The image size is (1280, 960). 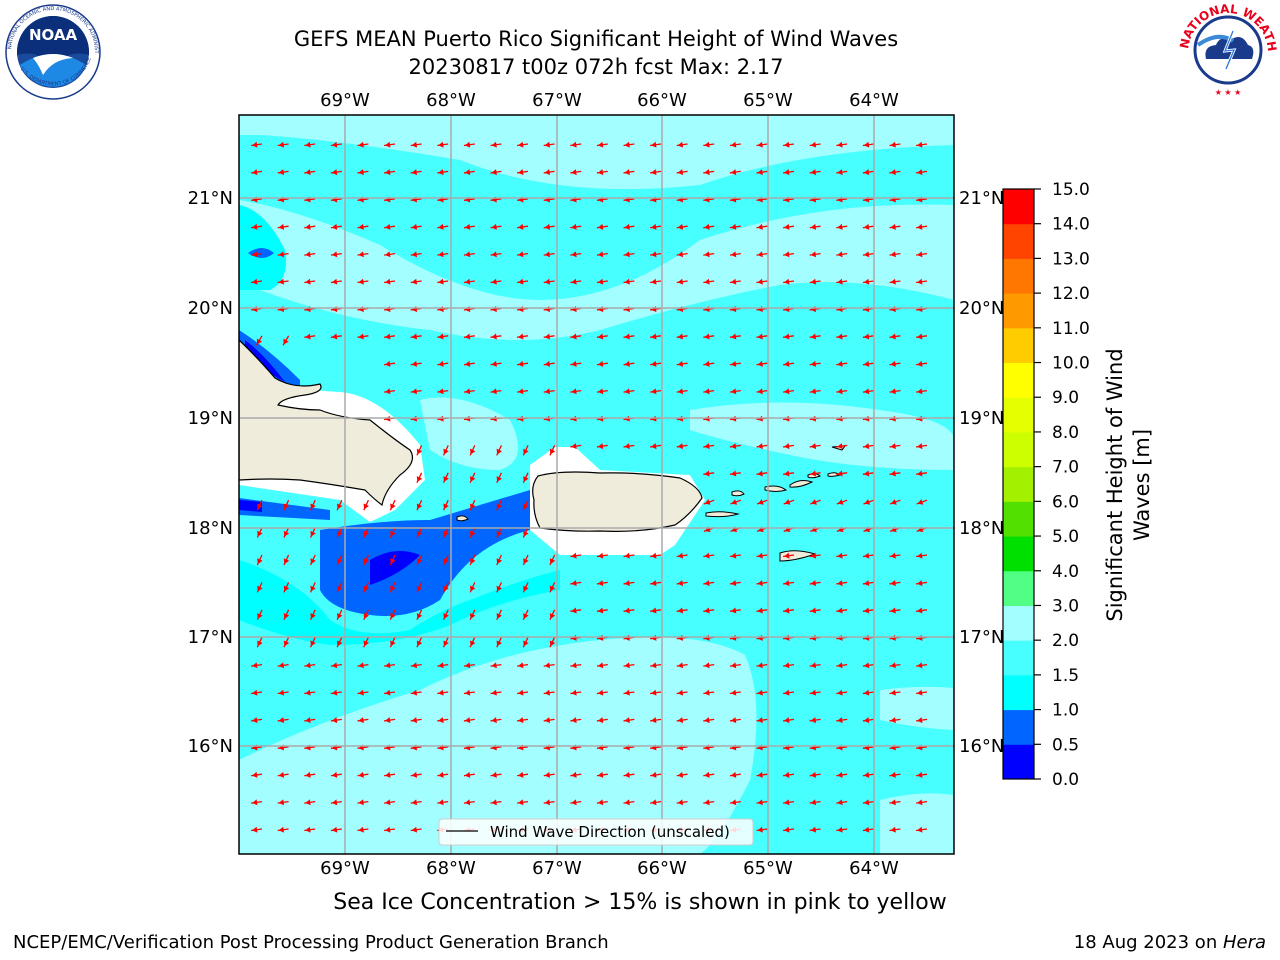 What do you see at coordinates (345, 100) in the screenshot?
I see `lon-label-top: 69°W` at bounding box center [345, 100].